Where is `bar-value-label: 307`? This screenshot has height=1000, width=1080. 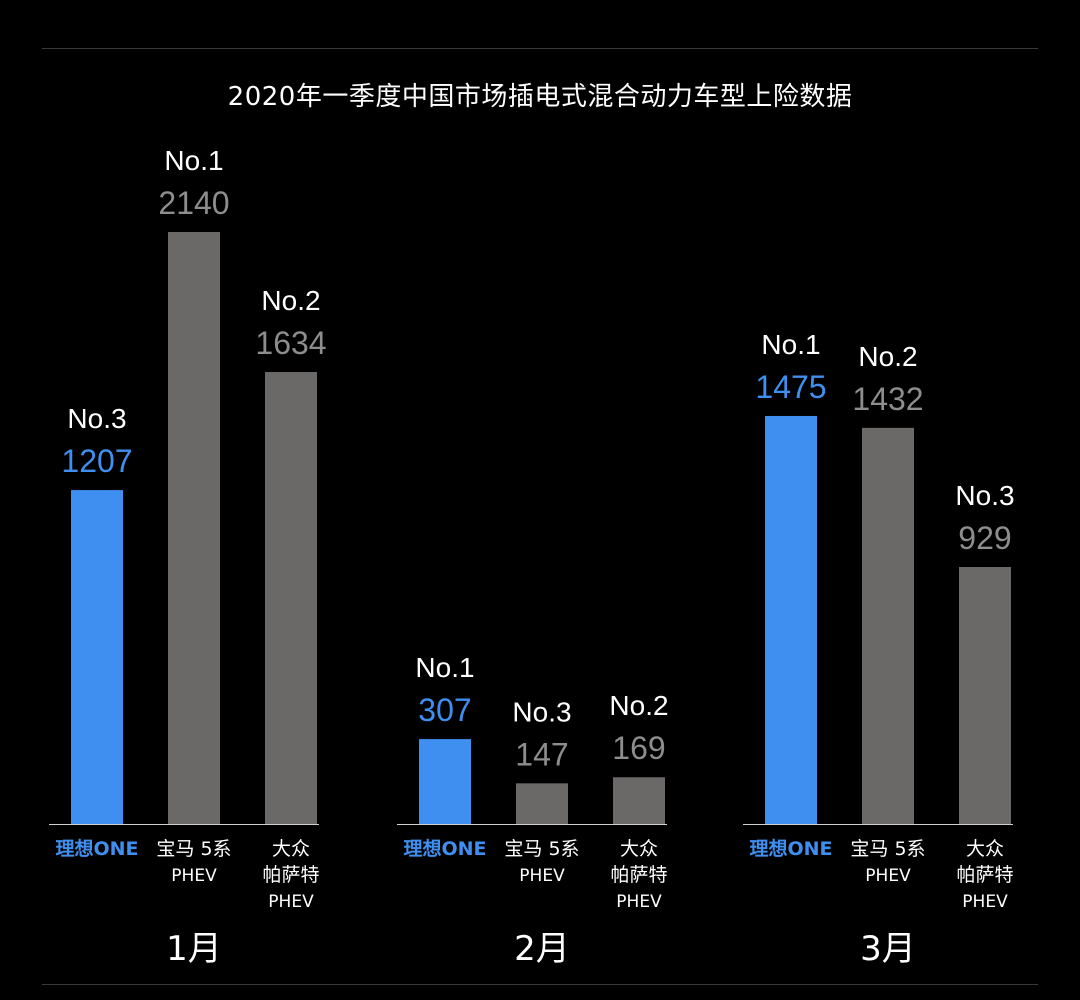 bar-value-label: 307 is located at coordinates (444, 710).